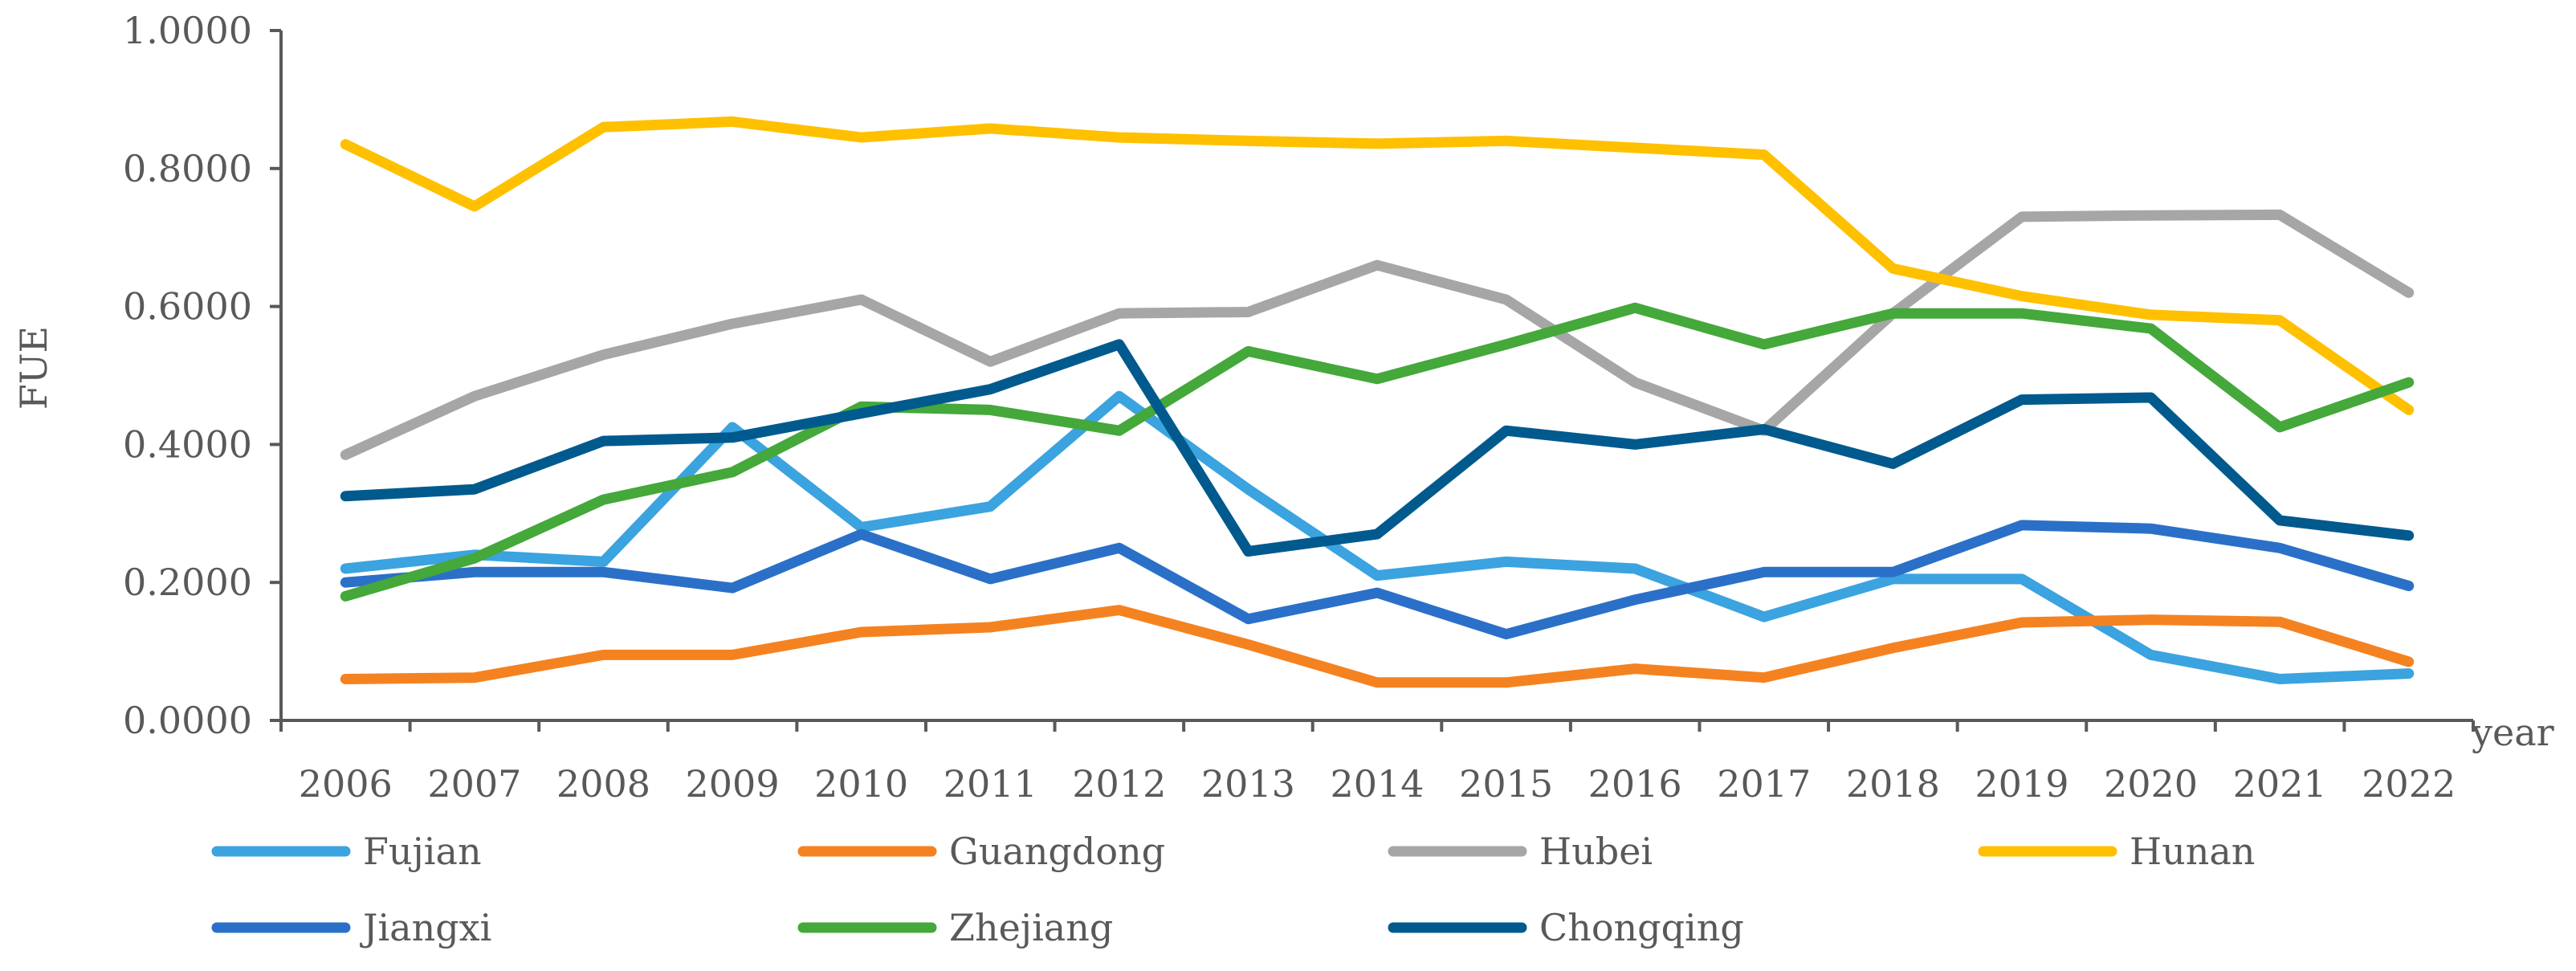 This screenshot has height=971, width=2576. What do you see at coordinates (990, 784) in the screenshot?
I see `x-tick-label: 2011` at bounding box center [990, 784].